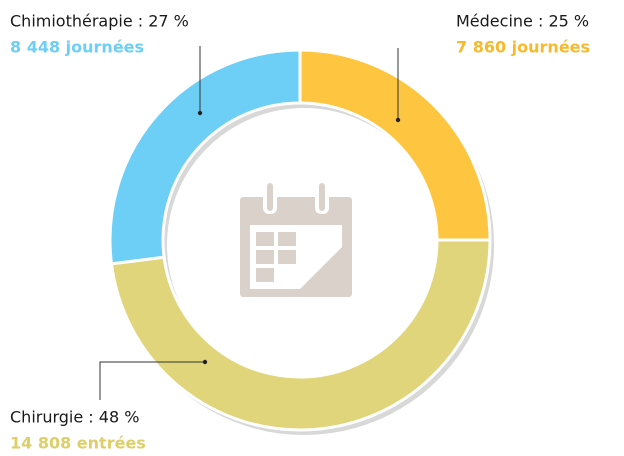 The image size is (624, 456). I want to click on leader-line, so click(152, 380).